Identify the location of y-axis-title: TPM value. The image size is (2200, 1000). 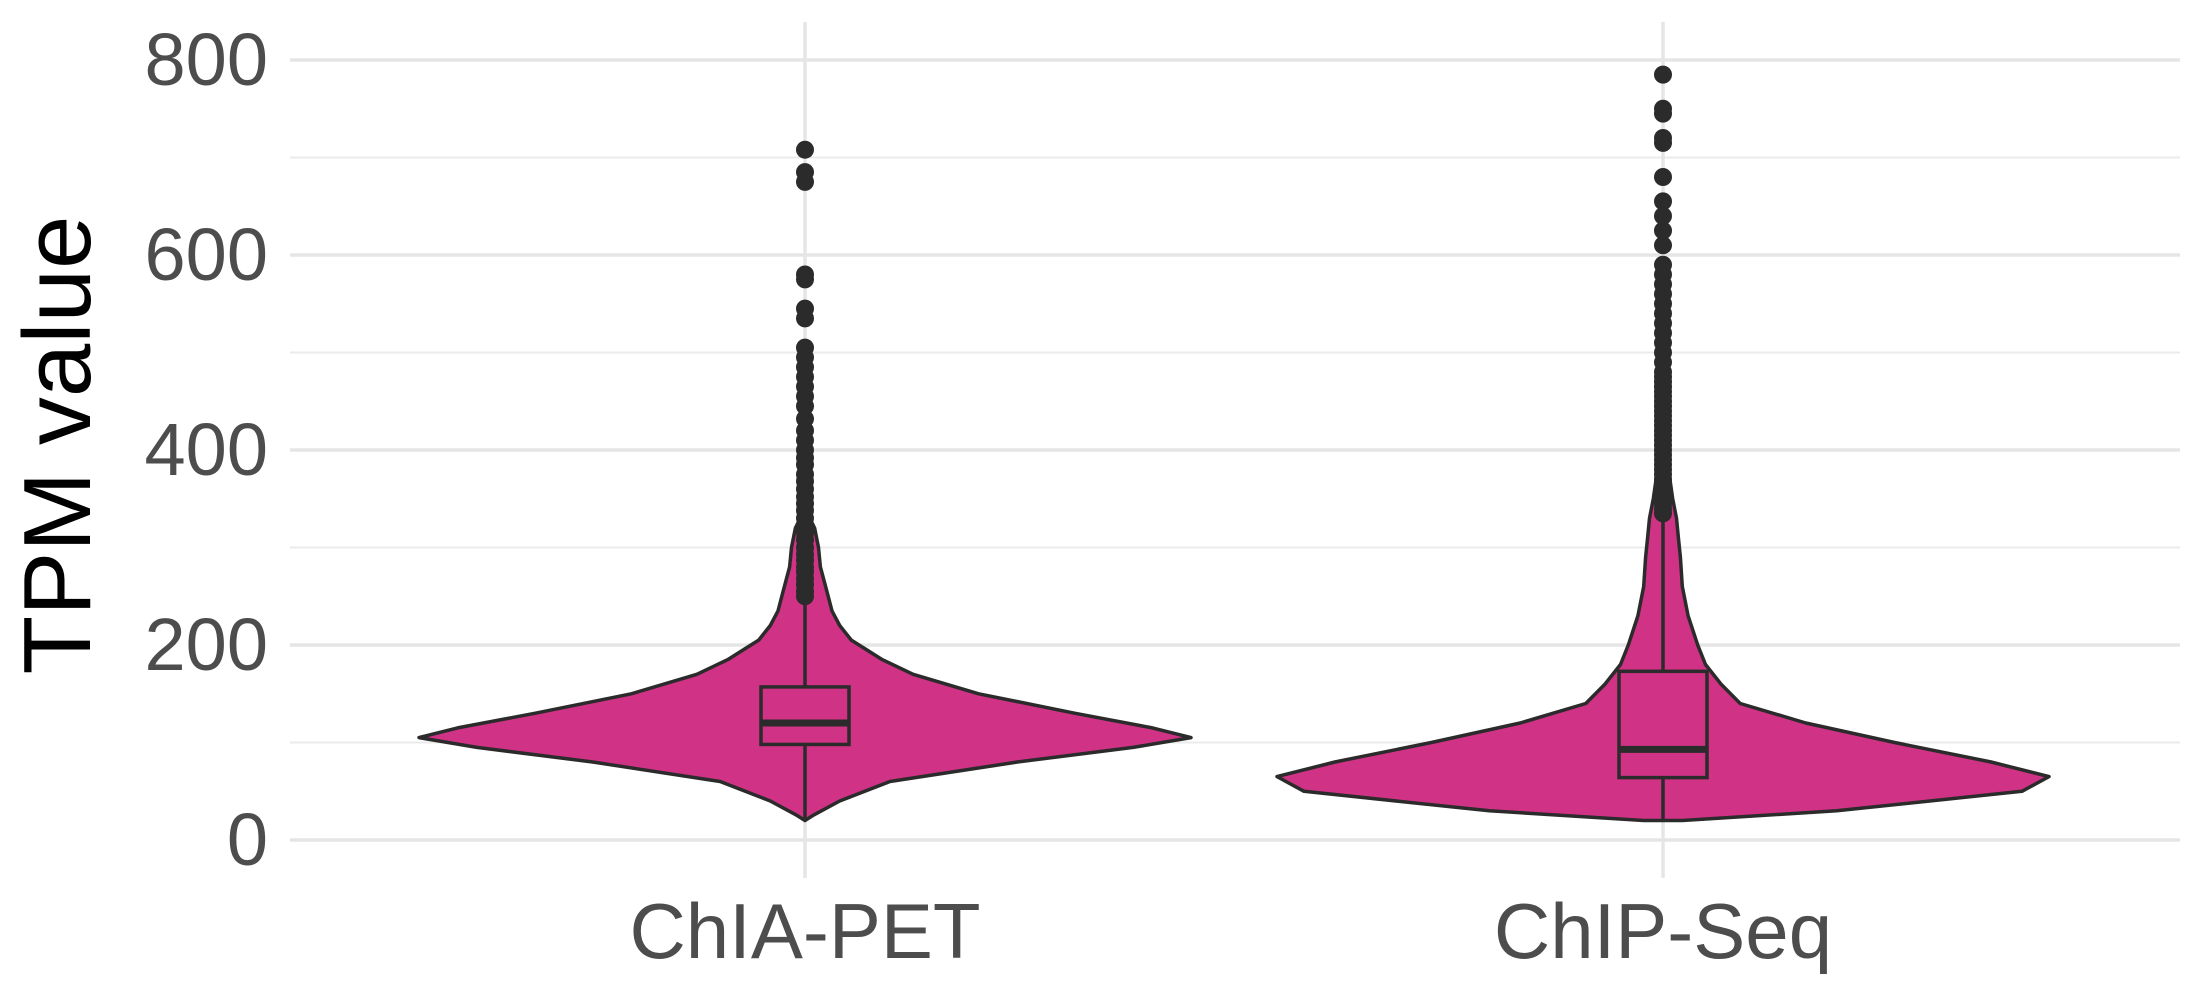
(57, 445).